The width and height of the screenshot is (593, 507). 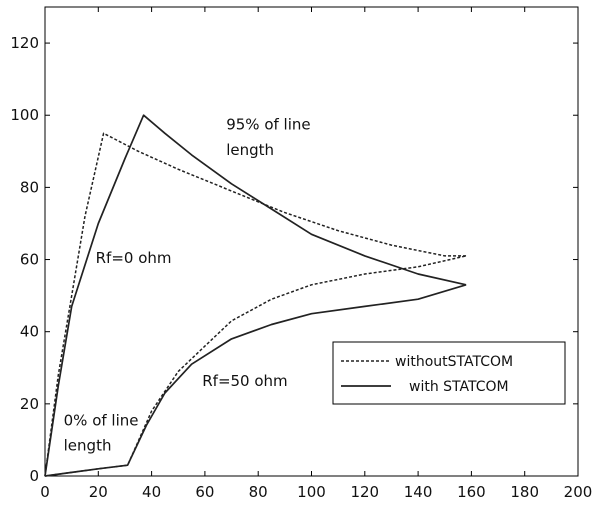 What do you see at coordinates (268, 125) in the screenshot?
I see `annotation-label: 95% of line` at bounding box center [268, 125].